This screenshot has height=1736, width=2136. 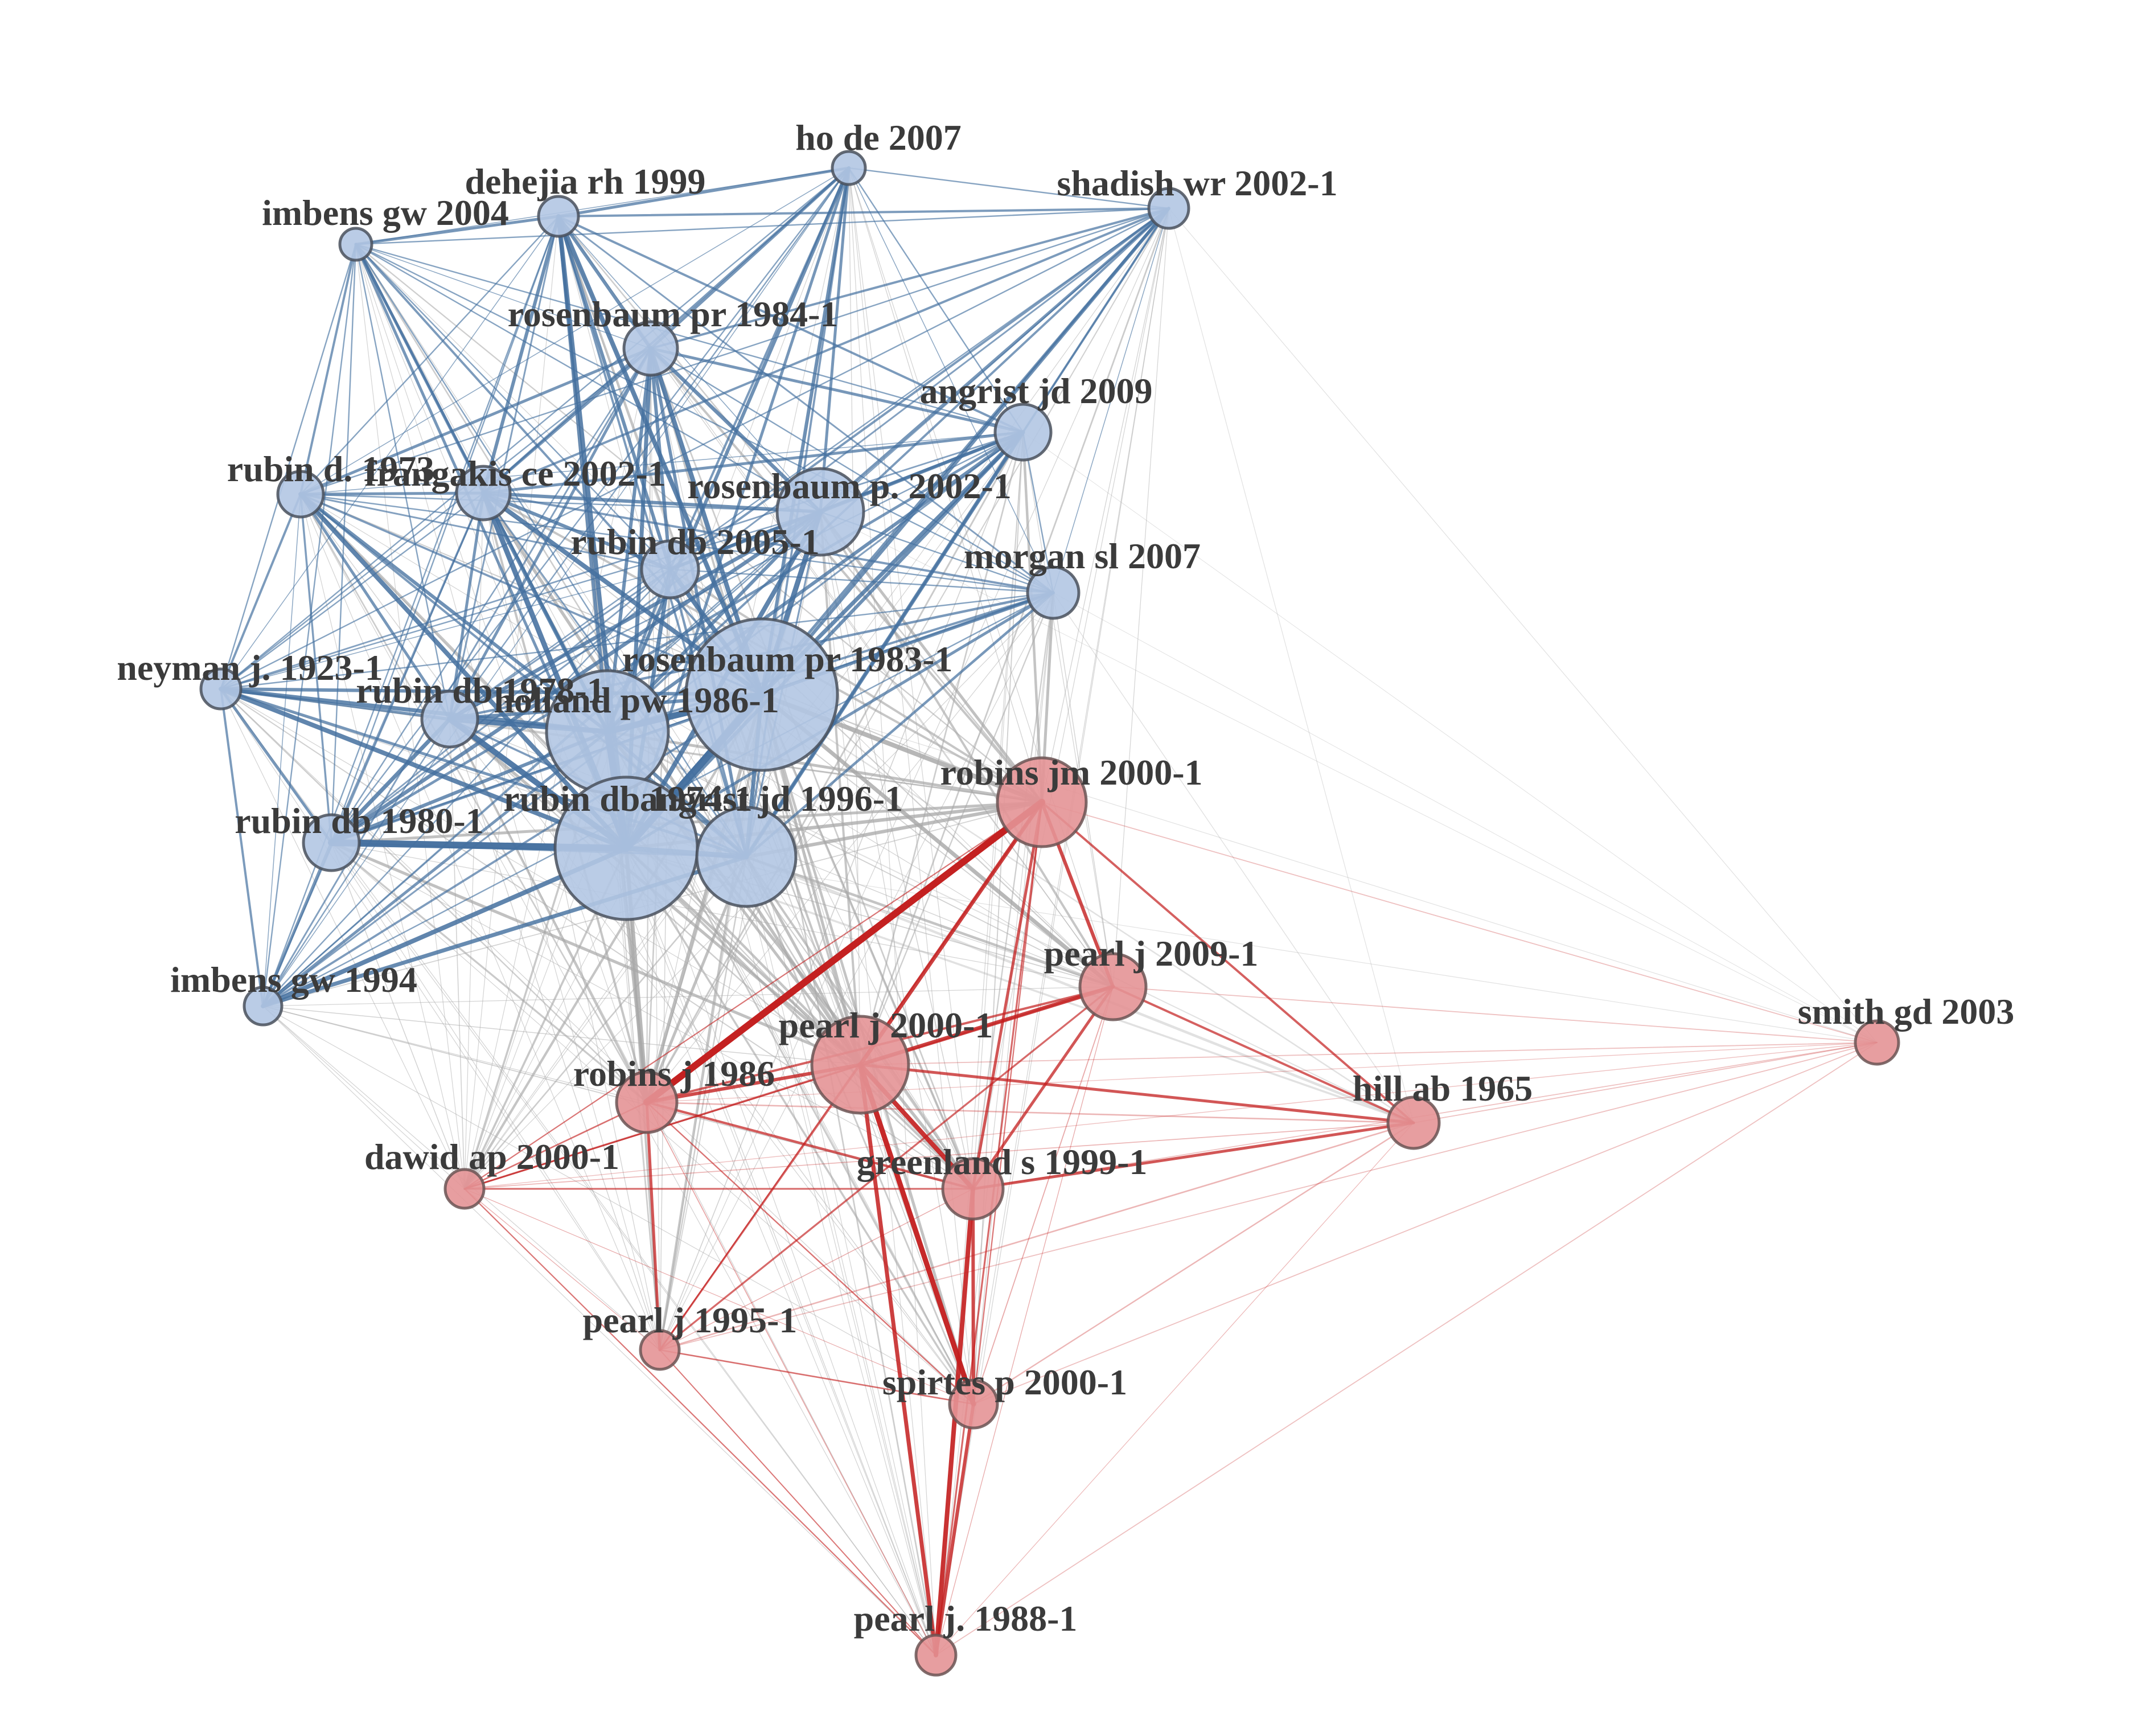 What do you see at coordinates (1003, 1162) in the screenshot?
I see `svg-text: greenland s 1999-1` at bounding box center [1003, 1162].